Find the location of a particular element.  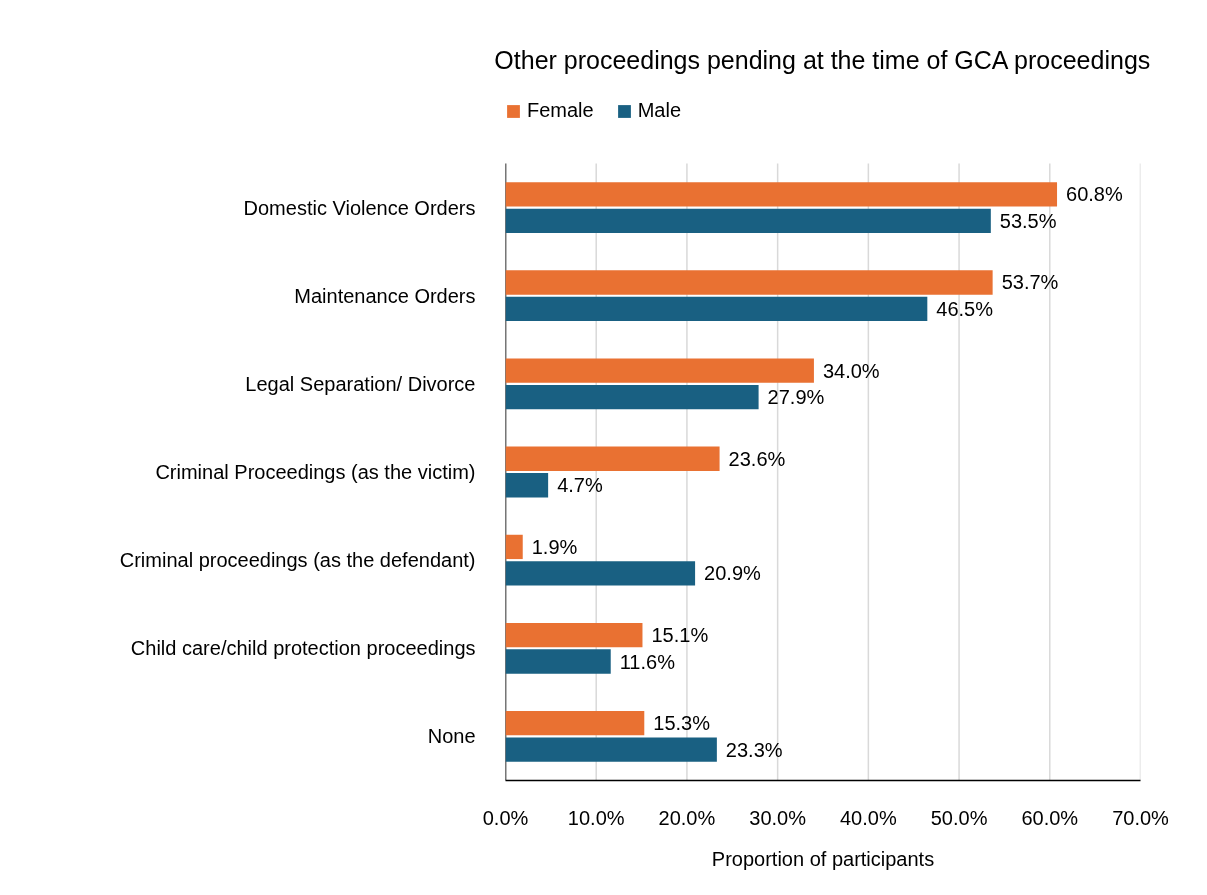

x-axis-title: Proportion of participants is located at coordinates (823, 858).